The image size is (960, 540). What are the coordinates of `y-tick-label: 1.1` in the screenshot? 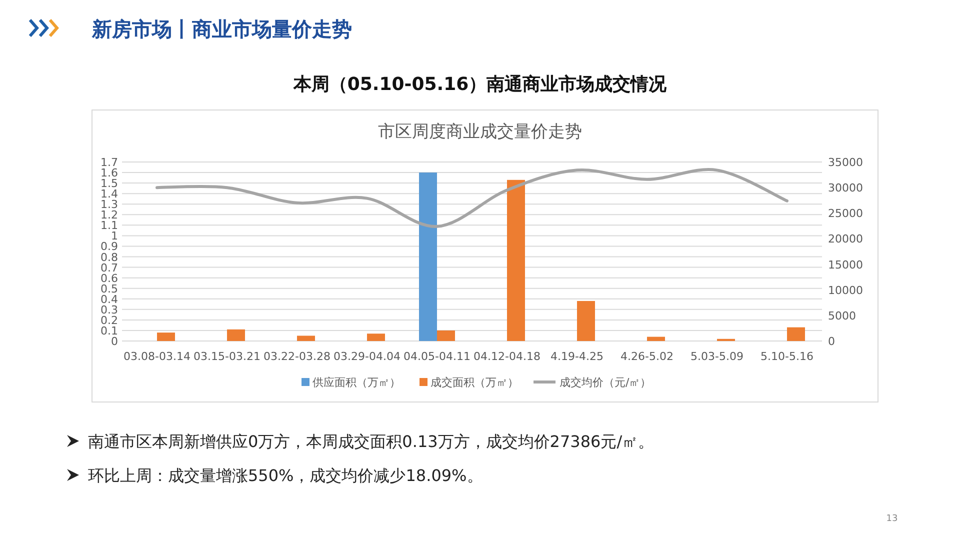 It's located at (109, 225).